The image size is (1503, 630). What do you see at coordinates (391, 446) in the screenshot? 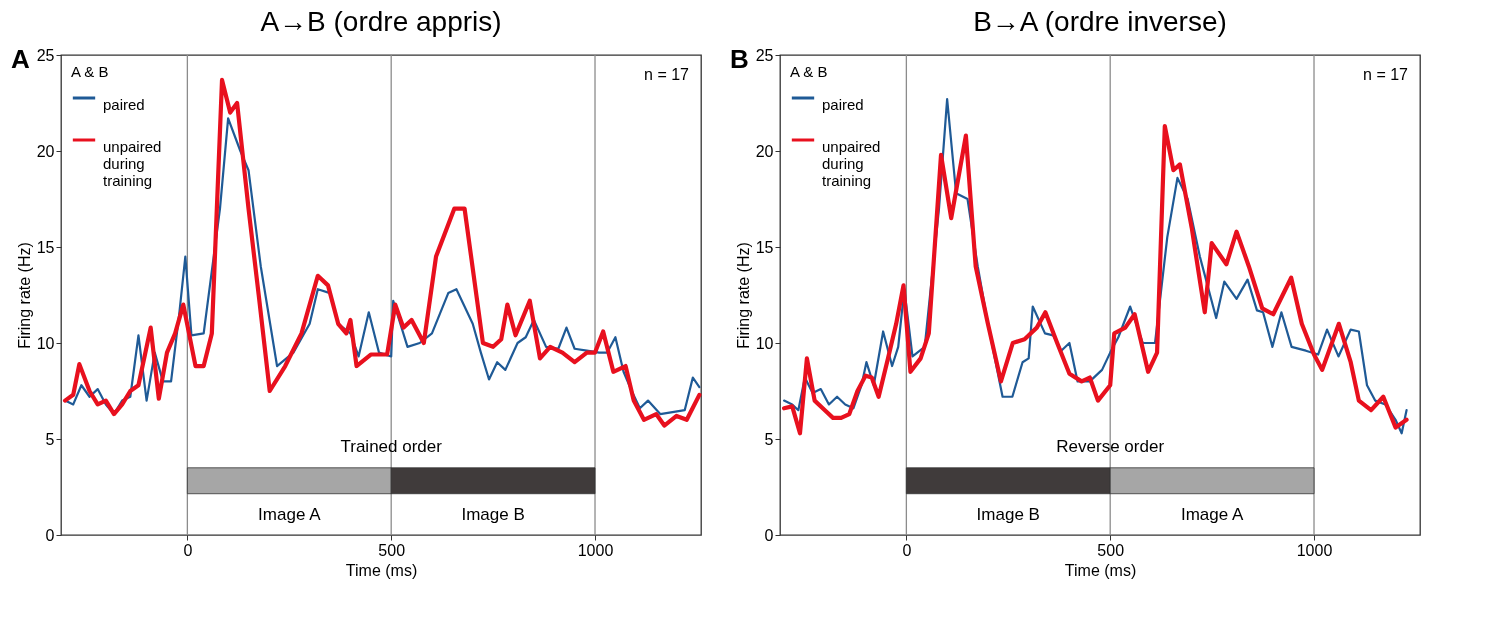
I see `annotation: Trained order` at bounding box center [391, 446].